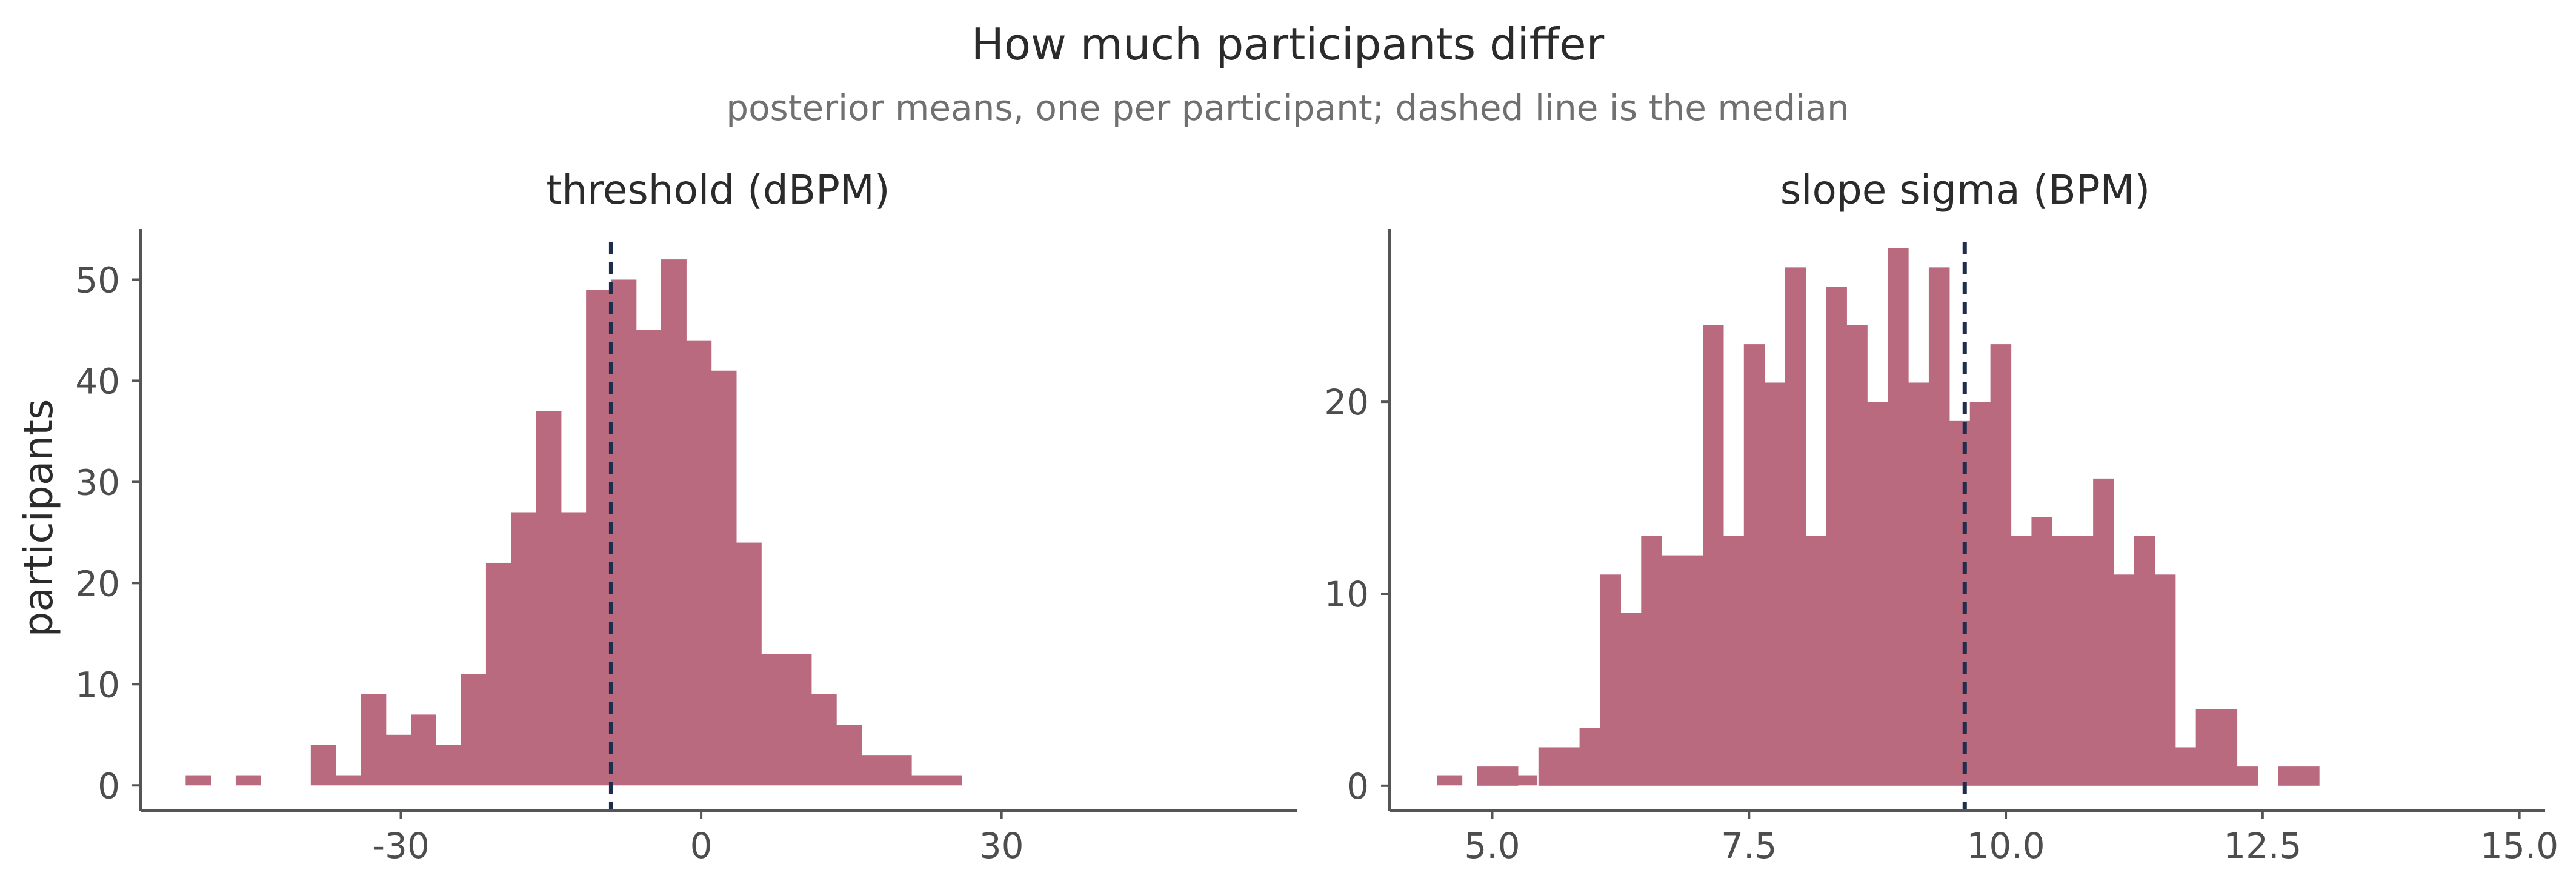 This screenshot has height=887, width=2576. Describe the element at coordinates (97, 280) in the screenshot. I see `y-tick-label: 50` at that location.